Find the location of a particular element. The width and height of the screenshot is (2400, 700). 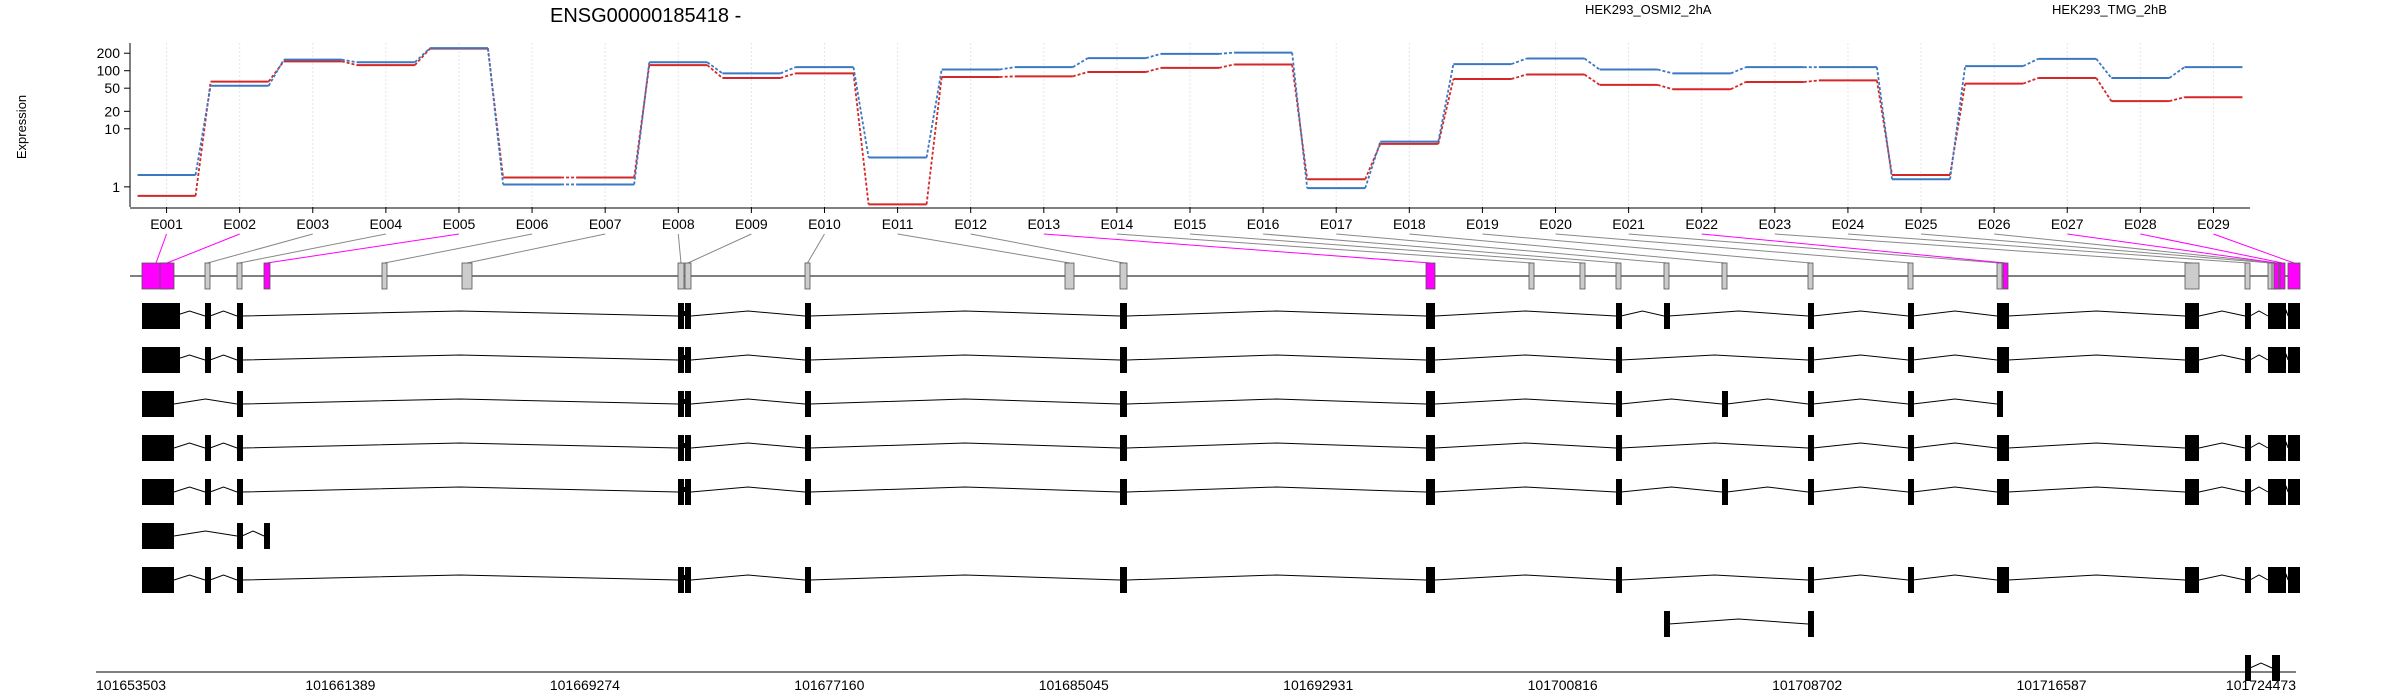

x-tick-label: E020 is located at coordinates (1555, 224).